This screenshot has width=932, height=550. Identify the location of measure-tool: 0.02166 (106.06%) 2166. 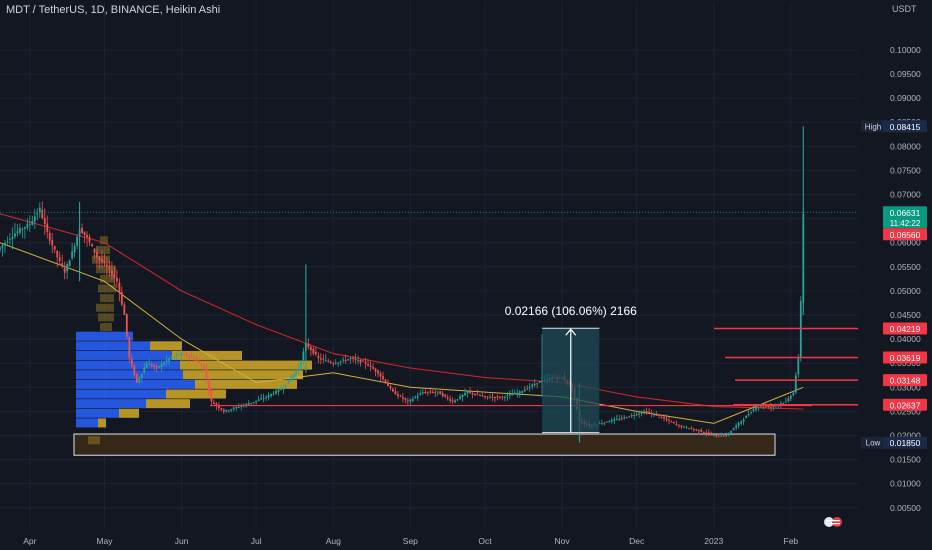
(571, 369).